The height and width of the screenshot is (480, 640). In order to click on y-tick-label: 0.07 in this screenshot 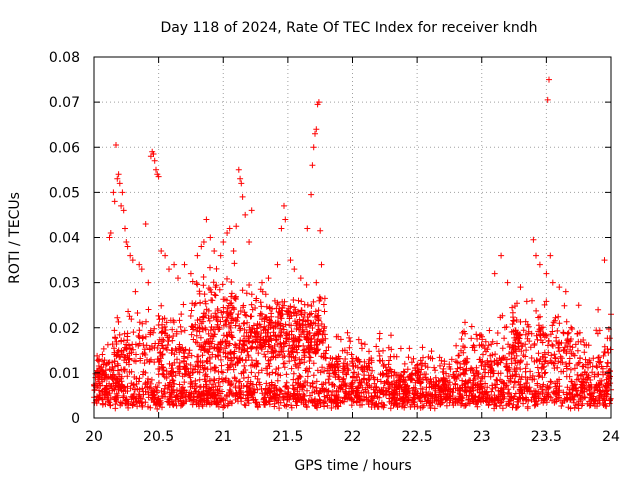, I will do `click(64, 103)`.